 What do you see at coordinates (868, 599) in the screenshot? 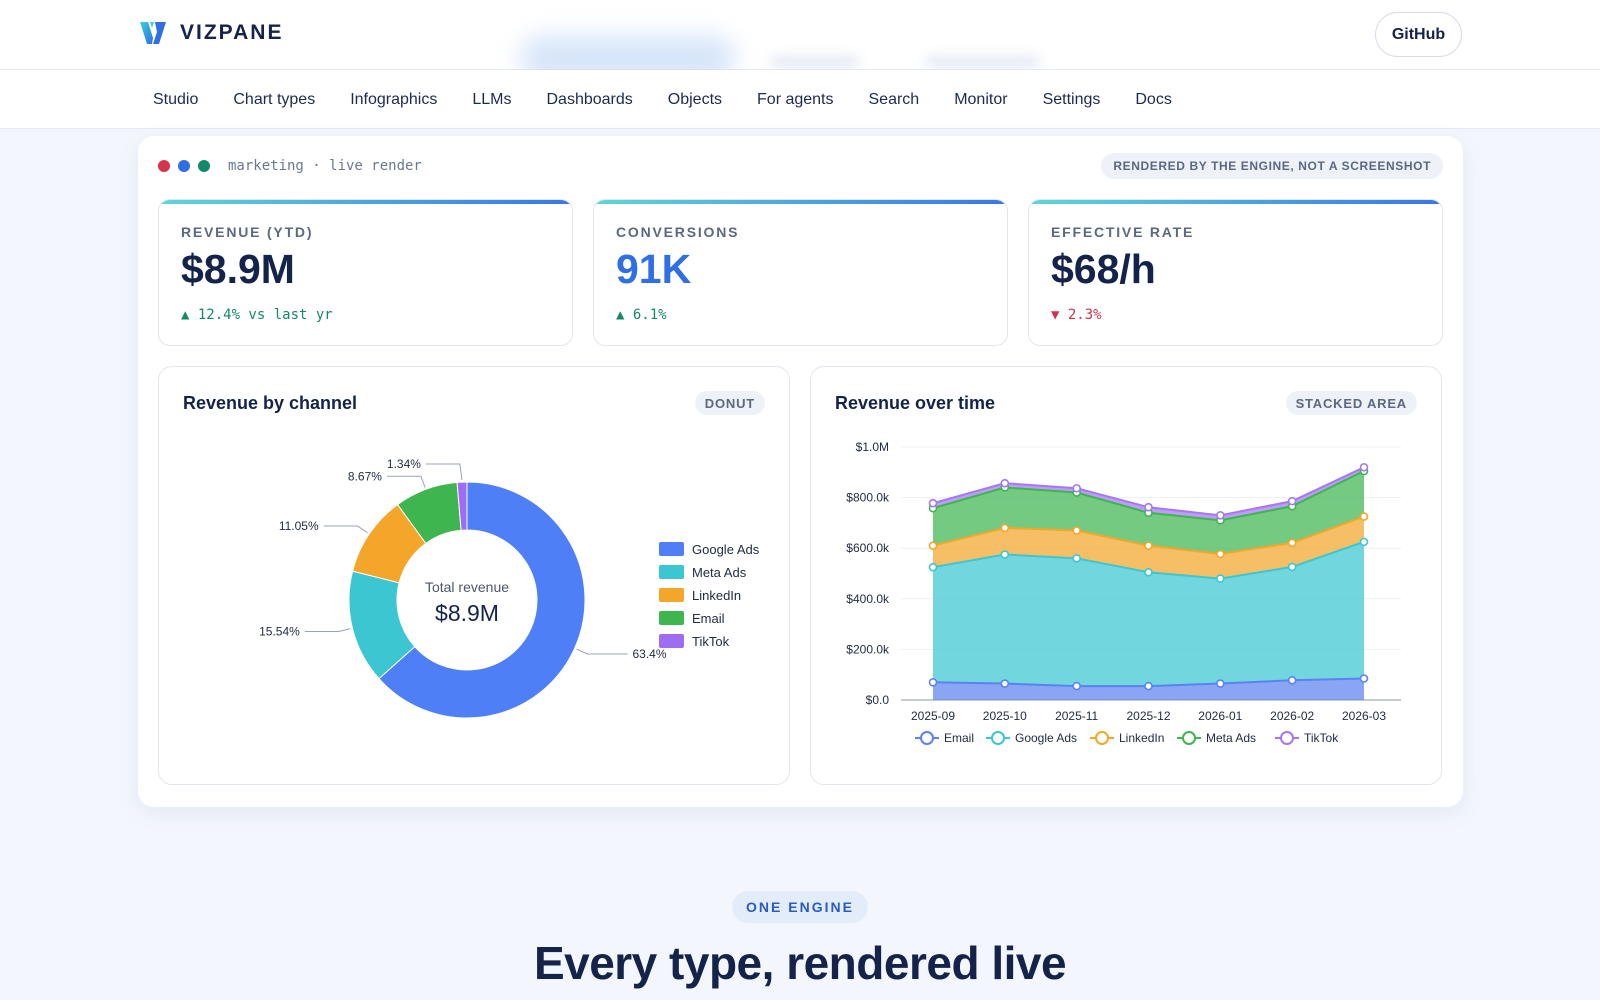
I see `y-tick-label: $400.0k` at bounding box center [868, 599].